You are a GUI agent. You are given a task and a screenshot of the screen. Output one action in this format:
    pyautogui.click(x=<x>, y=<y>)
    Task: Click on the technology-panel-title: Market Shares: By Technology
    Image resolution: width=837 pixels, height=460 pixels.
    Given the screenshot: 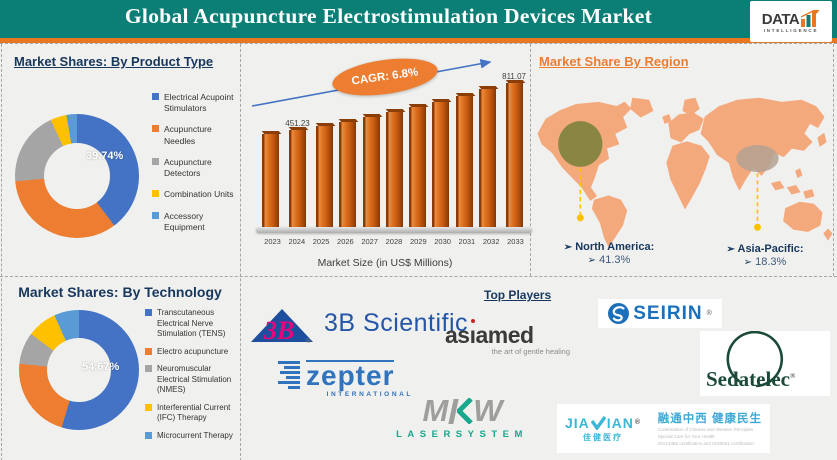 What is the action you would take?
    pyautogui.click(x=120, y=292)
    